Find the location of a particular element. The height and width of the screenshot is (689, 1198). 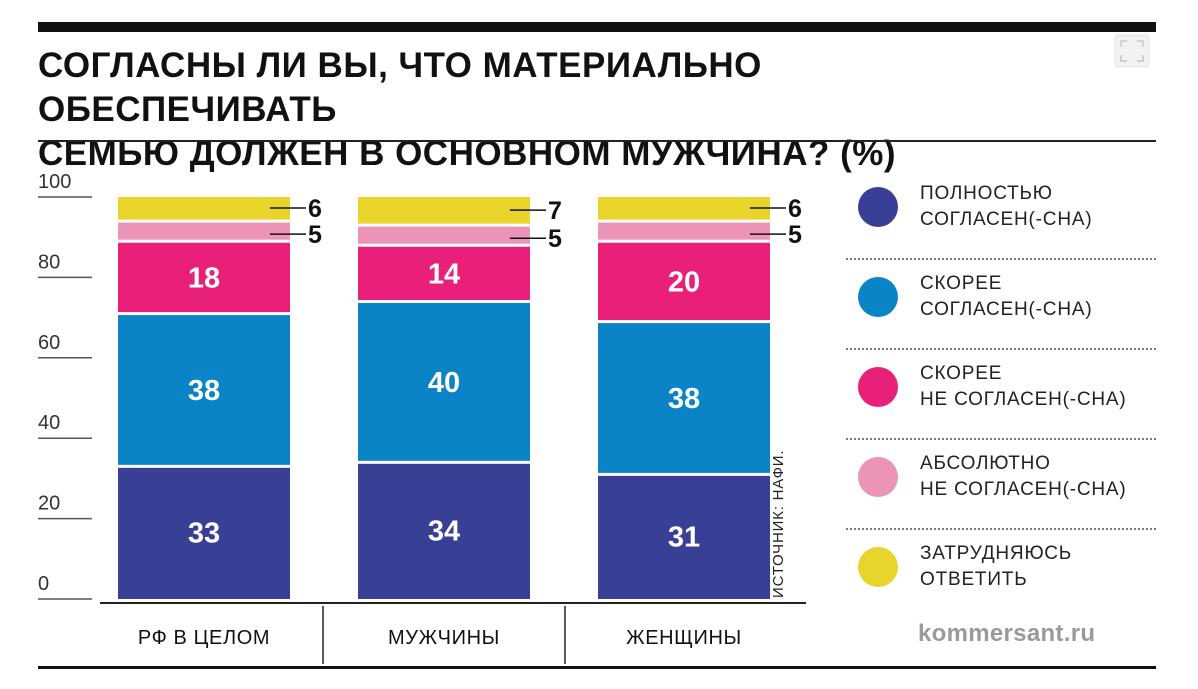

legend-label: СКОРЕЕ НЕ СОГЛАСЕН(-СНА) is located at coordinates (1023, 386).